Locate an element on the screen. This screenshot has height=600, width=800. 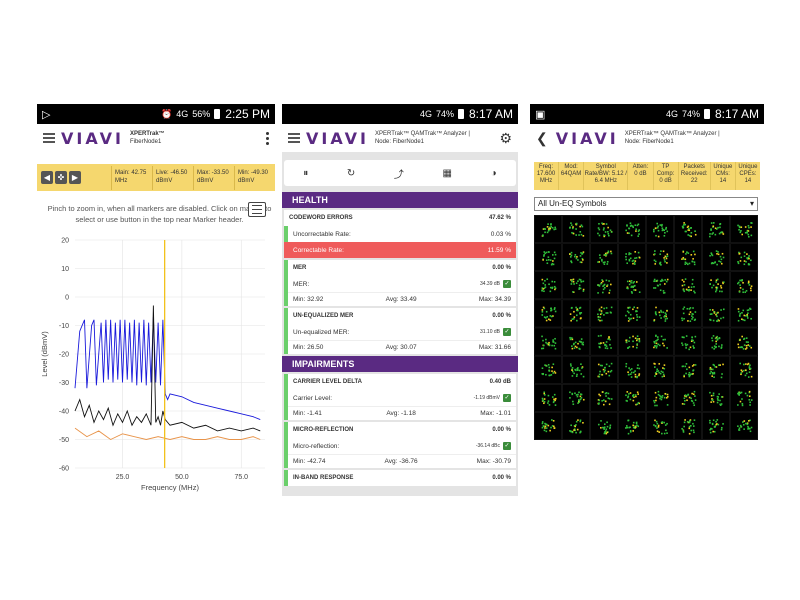
marker-max: Max: -33.50 dBmV is located at coordinates (213, 177).